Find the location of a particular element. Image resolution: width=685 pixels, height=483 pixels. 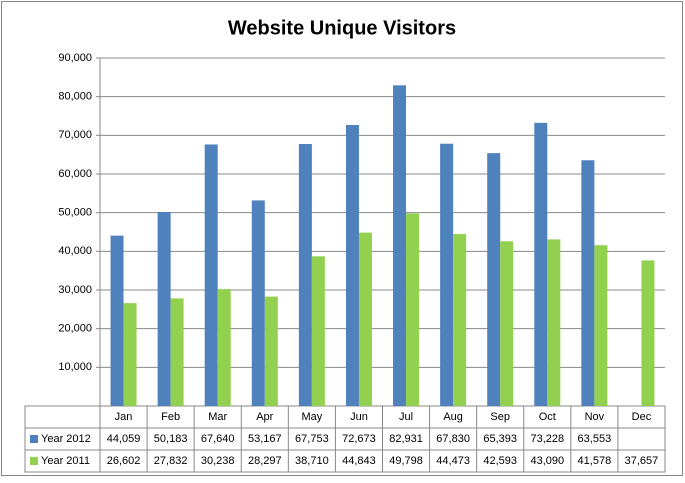

data-label: 65,393 is located at coordinates (500, 439).